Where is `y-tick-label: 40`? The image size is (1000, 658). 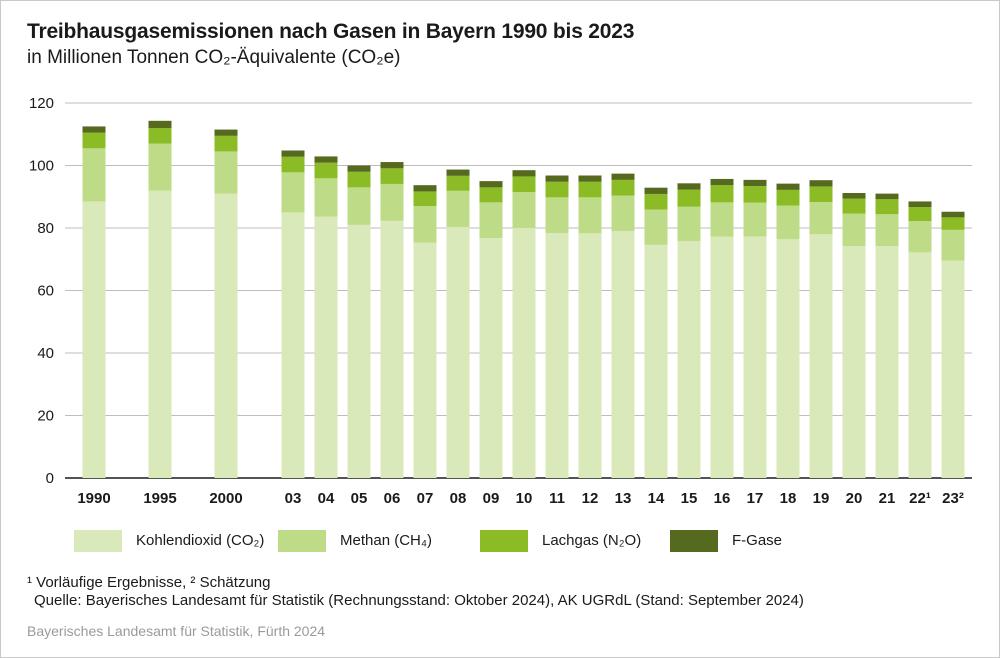 y-tick-label: 40 is located at coordinates (45, 353).